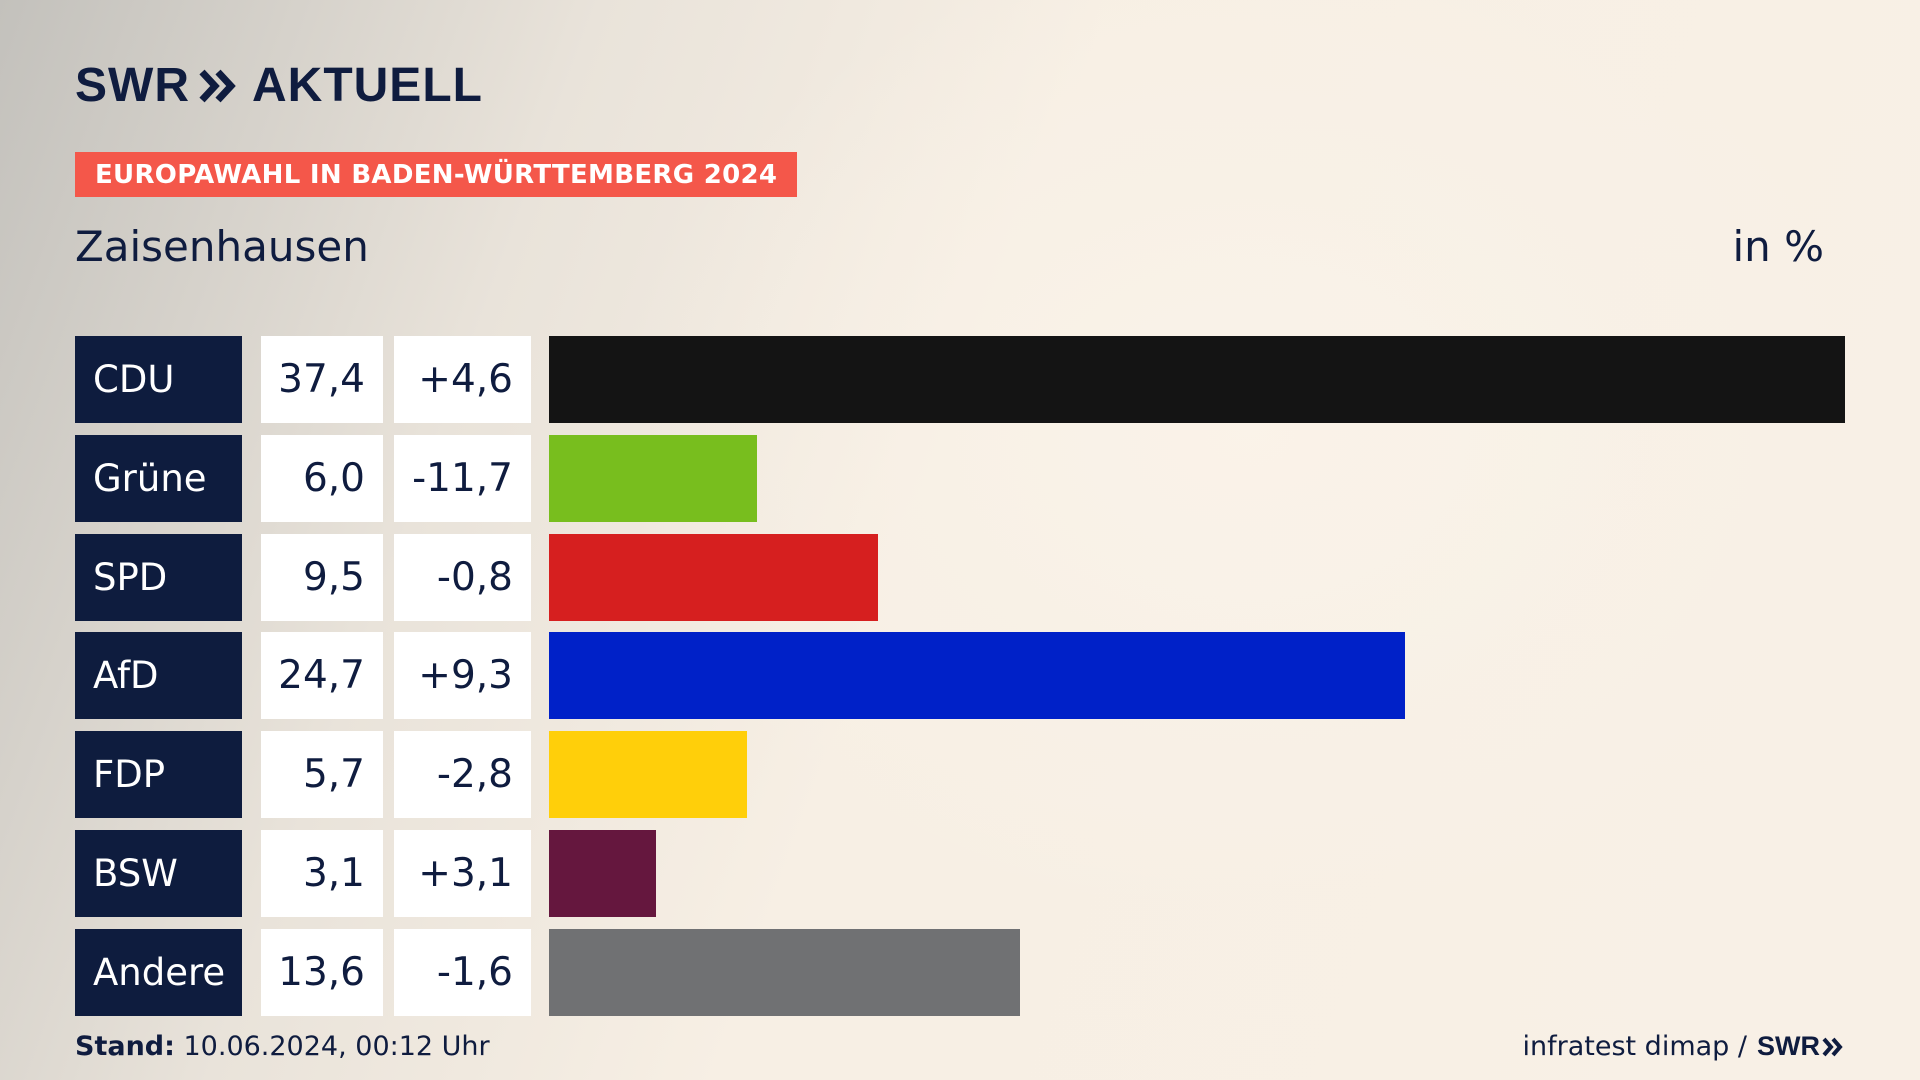 This screenshot has height=1080, width=1920. I want to click on change-value: +4,6, so click(462, 379).